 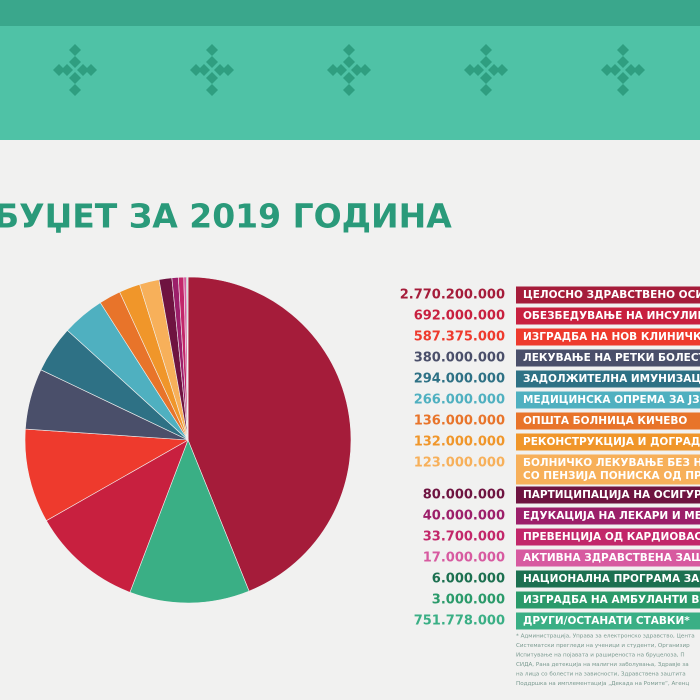 What do you see at coordinates (464, 495) in the screenshot?
I see `value-label: 80.000.000` at bounding box center [464, 495].